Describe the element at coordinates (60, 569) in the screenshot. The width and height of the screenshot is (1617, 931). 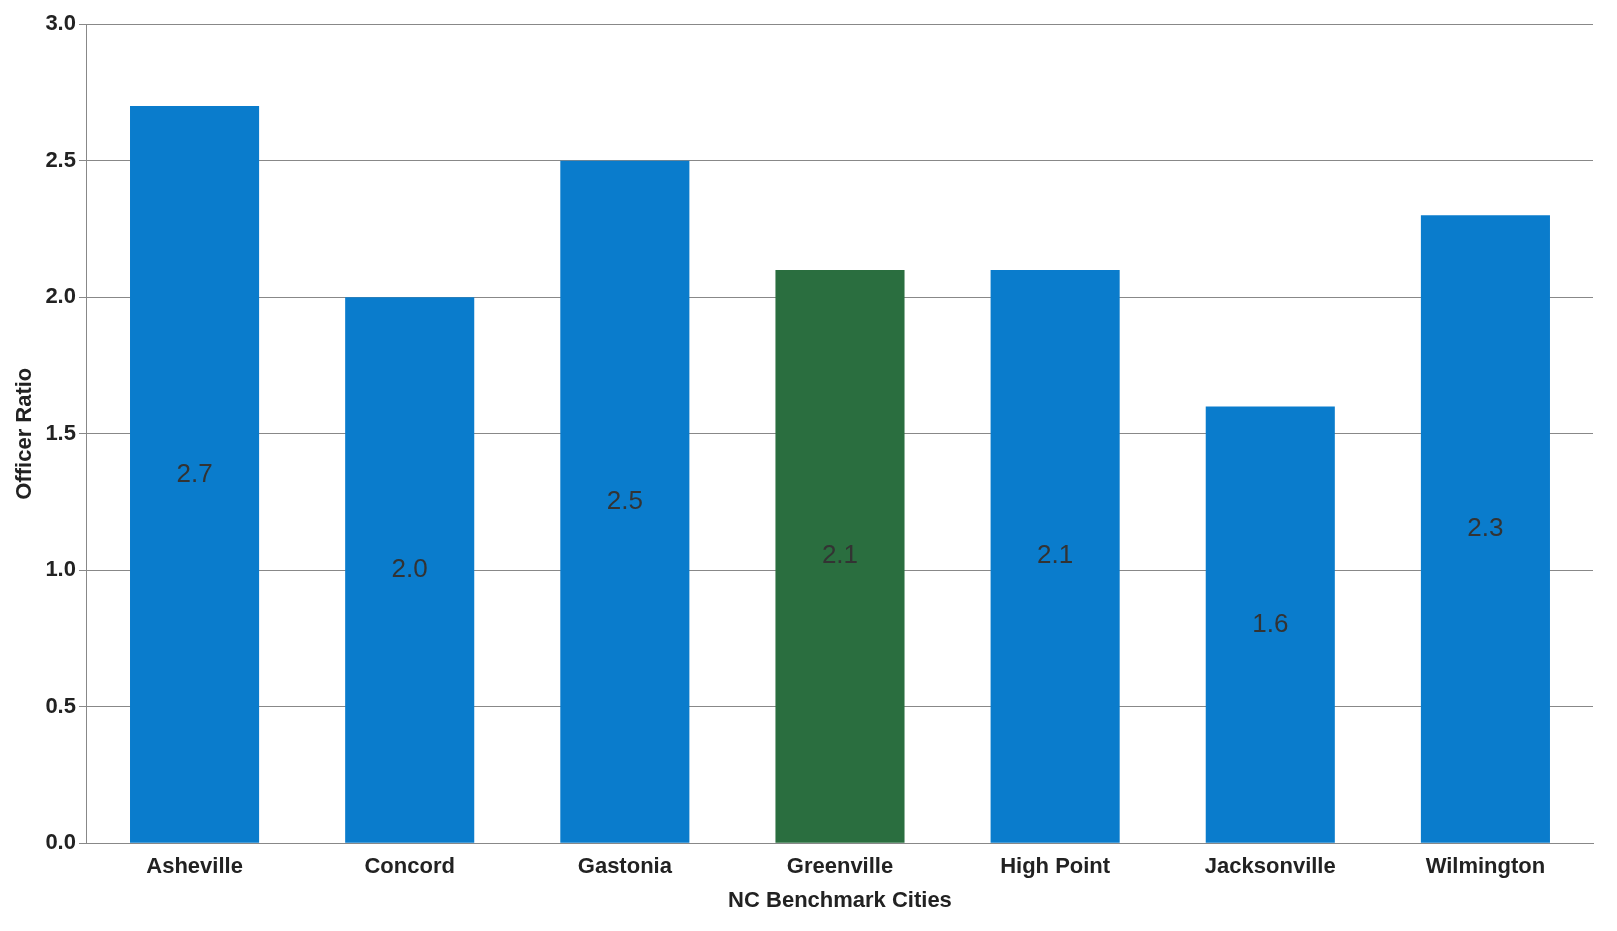
I see `y-tick-label: 1.0` at that location.